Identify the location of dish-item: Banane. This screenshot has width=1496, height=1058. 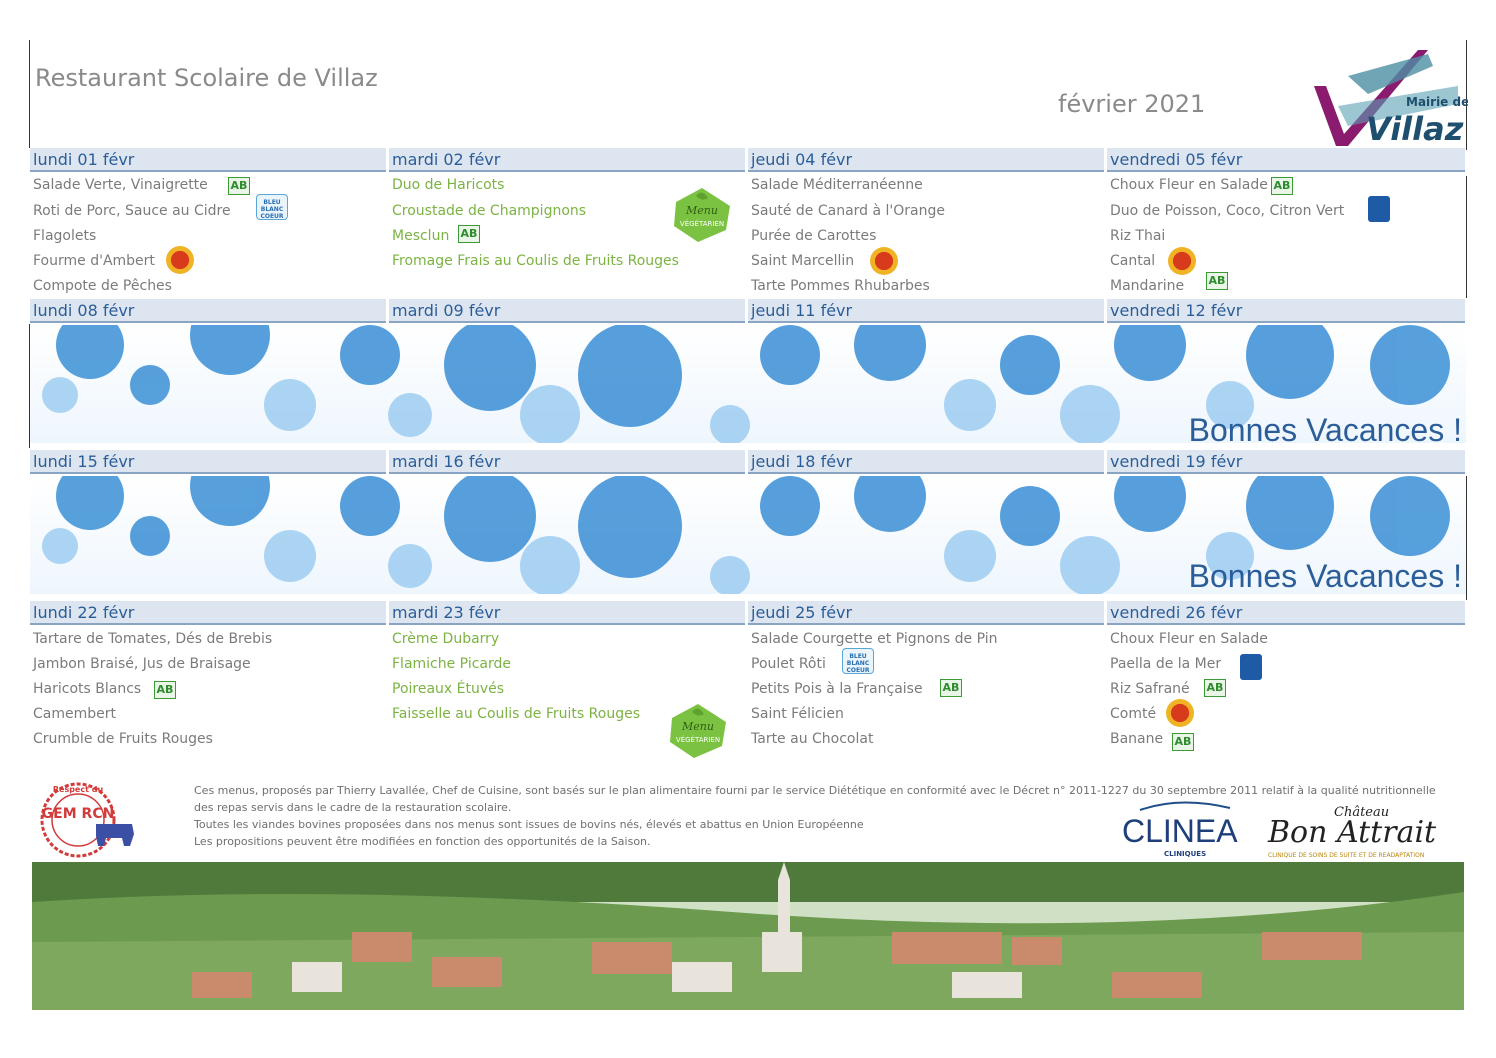
(1137, 739).